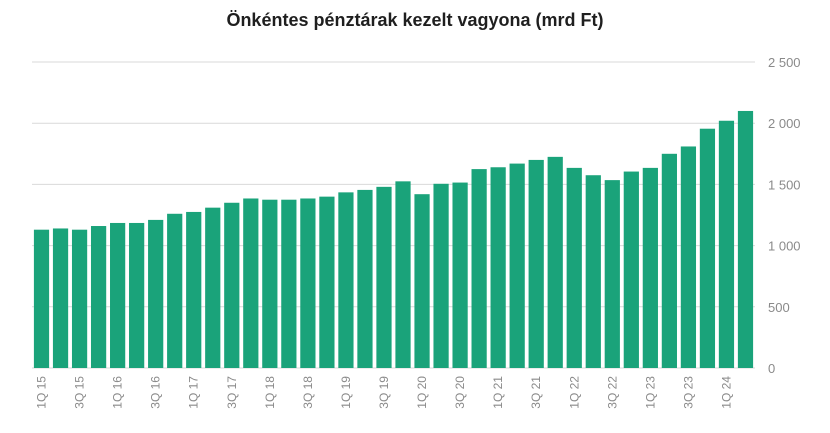  I want to click on x-tick-label: 3Q 16, so click(156, 392).